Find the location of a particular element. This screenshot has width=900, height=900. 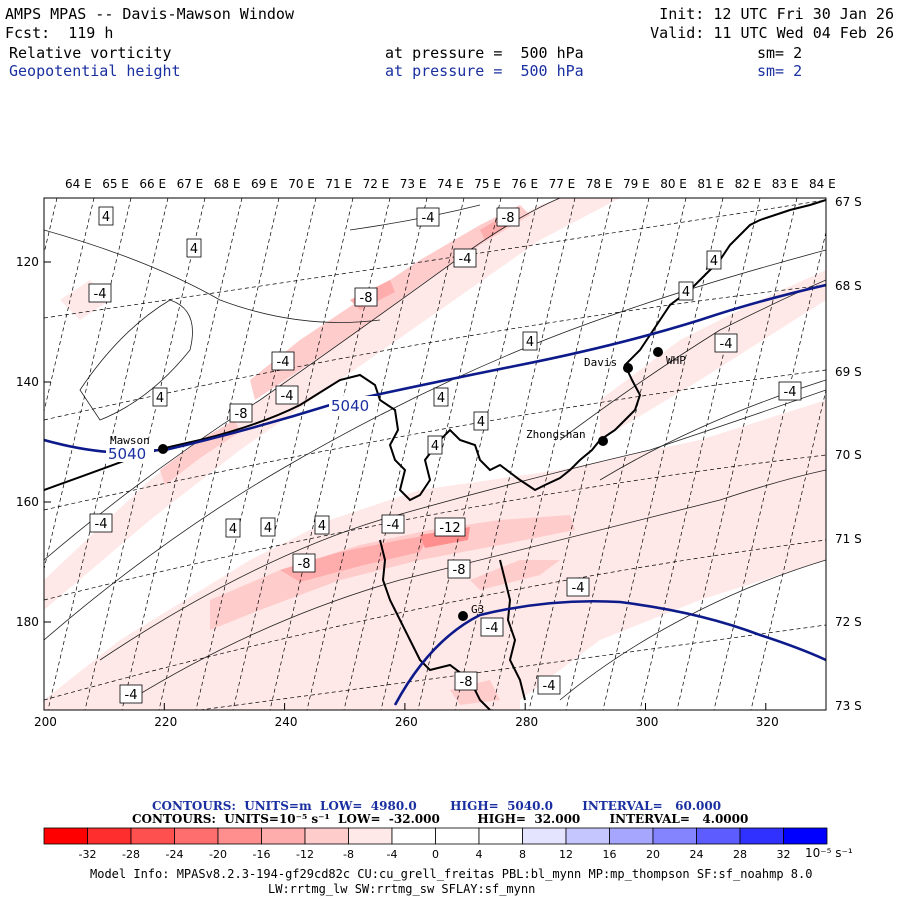

lon-label: 67 E is located at coordinates (190, 184).